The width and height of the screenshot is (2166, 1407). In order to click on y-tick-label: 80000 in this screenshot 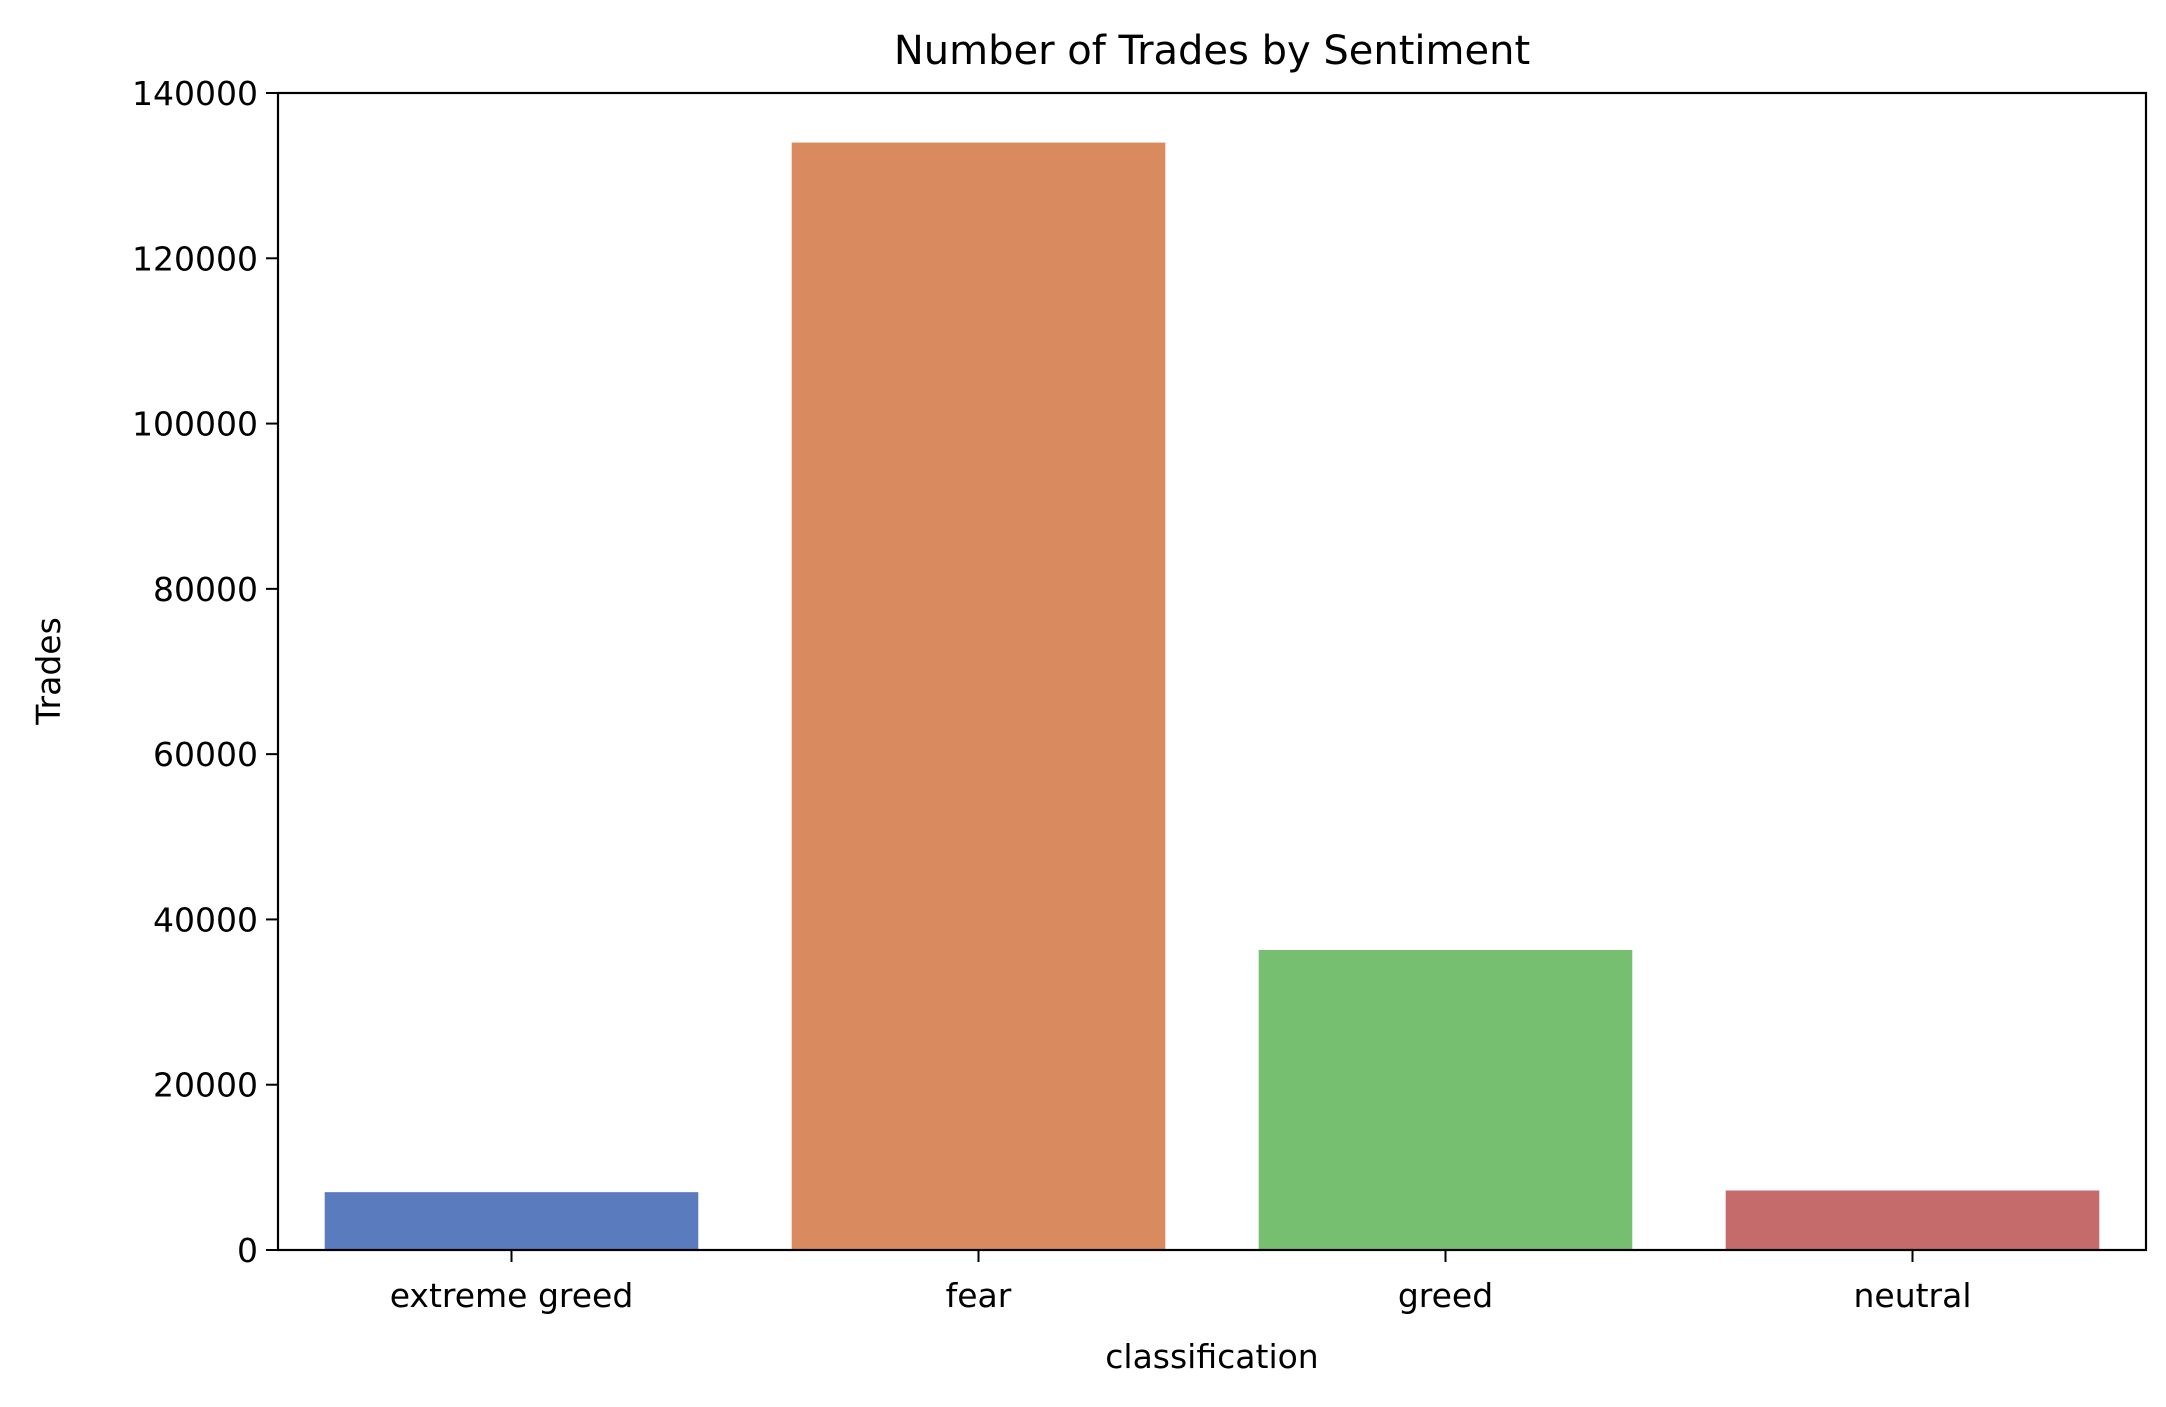, I will do `click(205, 589)`.